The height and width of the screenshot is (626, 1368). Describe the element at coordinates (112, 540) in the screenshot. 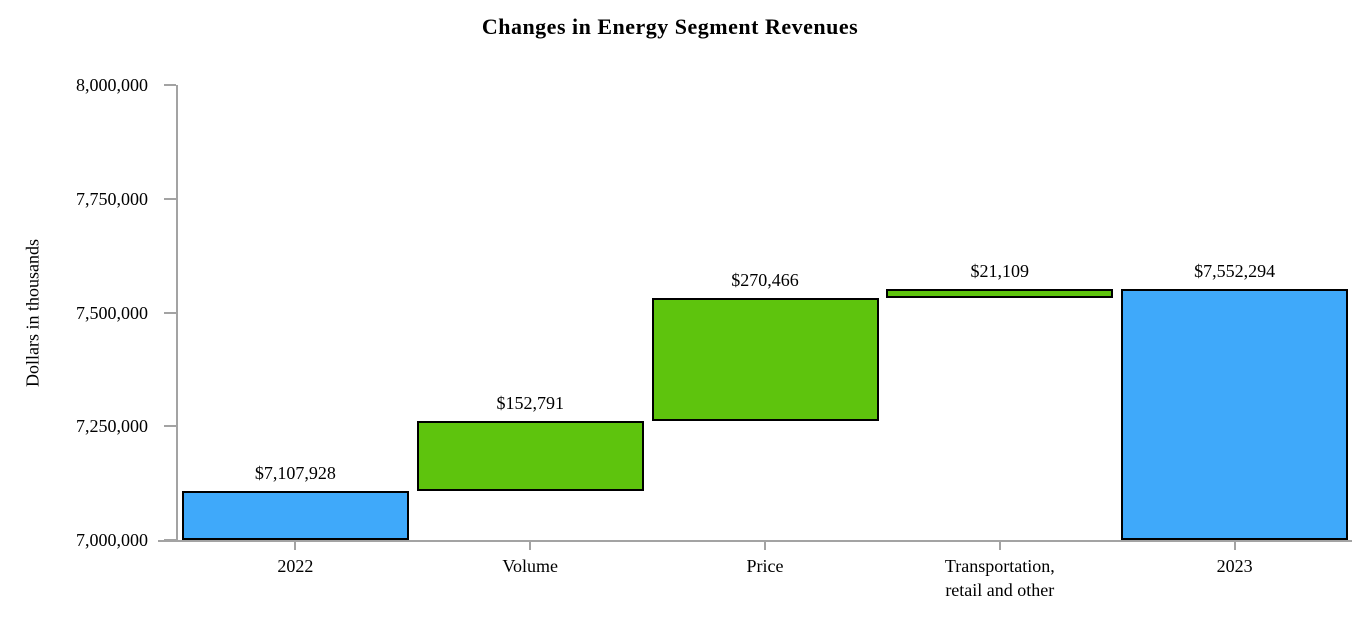

I see `y-tick-label: 7,000,000` at that location.